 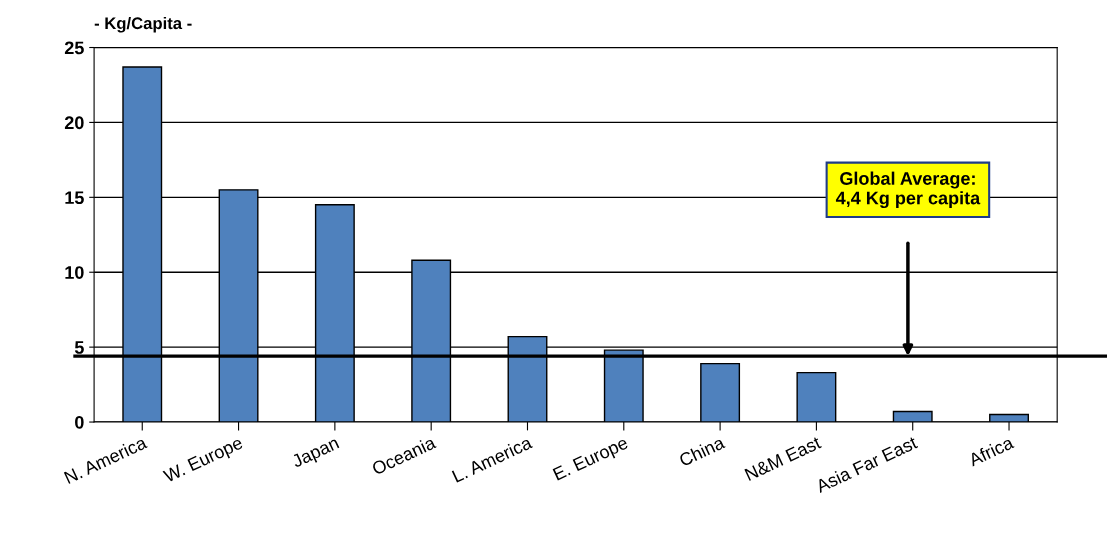 I want to click on x-tick-label: China, so click(x=702, y=451).